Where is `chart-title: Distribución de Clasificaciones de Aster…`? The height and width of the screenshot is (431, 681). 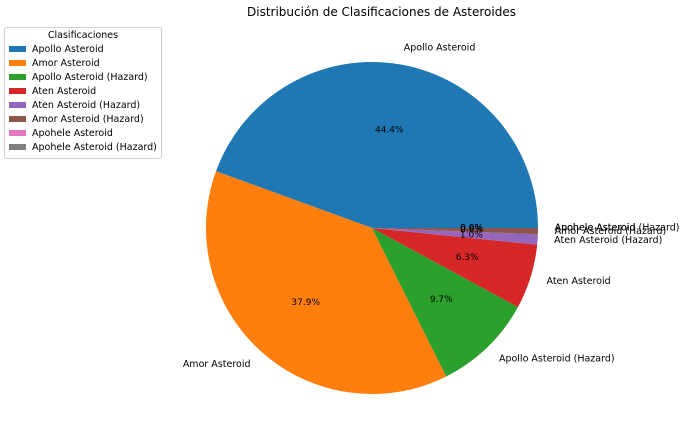 chart-title: Distribución de Clasificaciones de Aster… is located at coordinates (381, 12).